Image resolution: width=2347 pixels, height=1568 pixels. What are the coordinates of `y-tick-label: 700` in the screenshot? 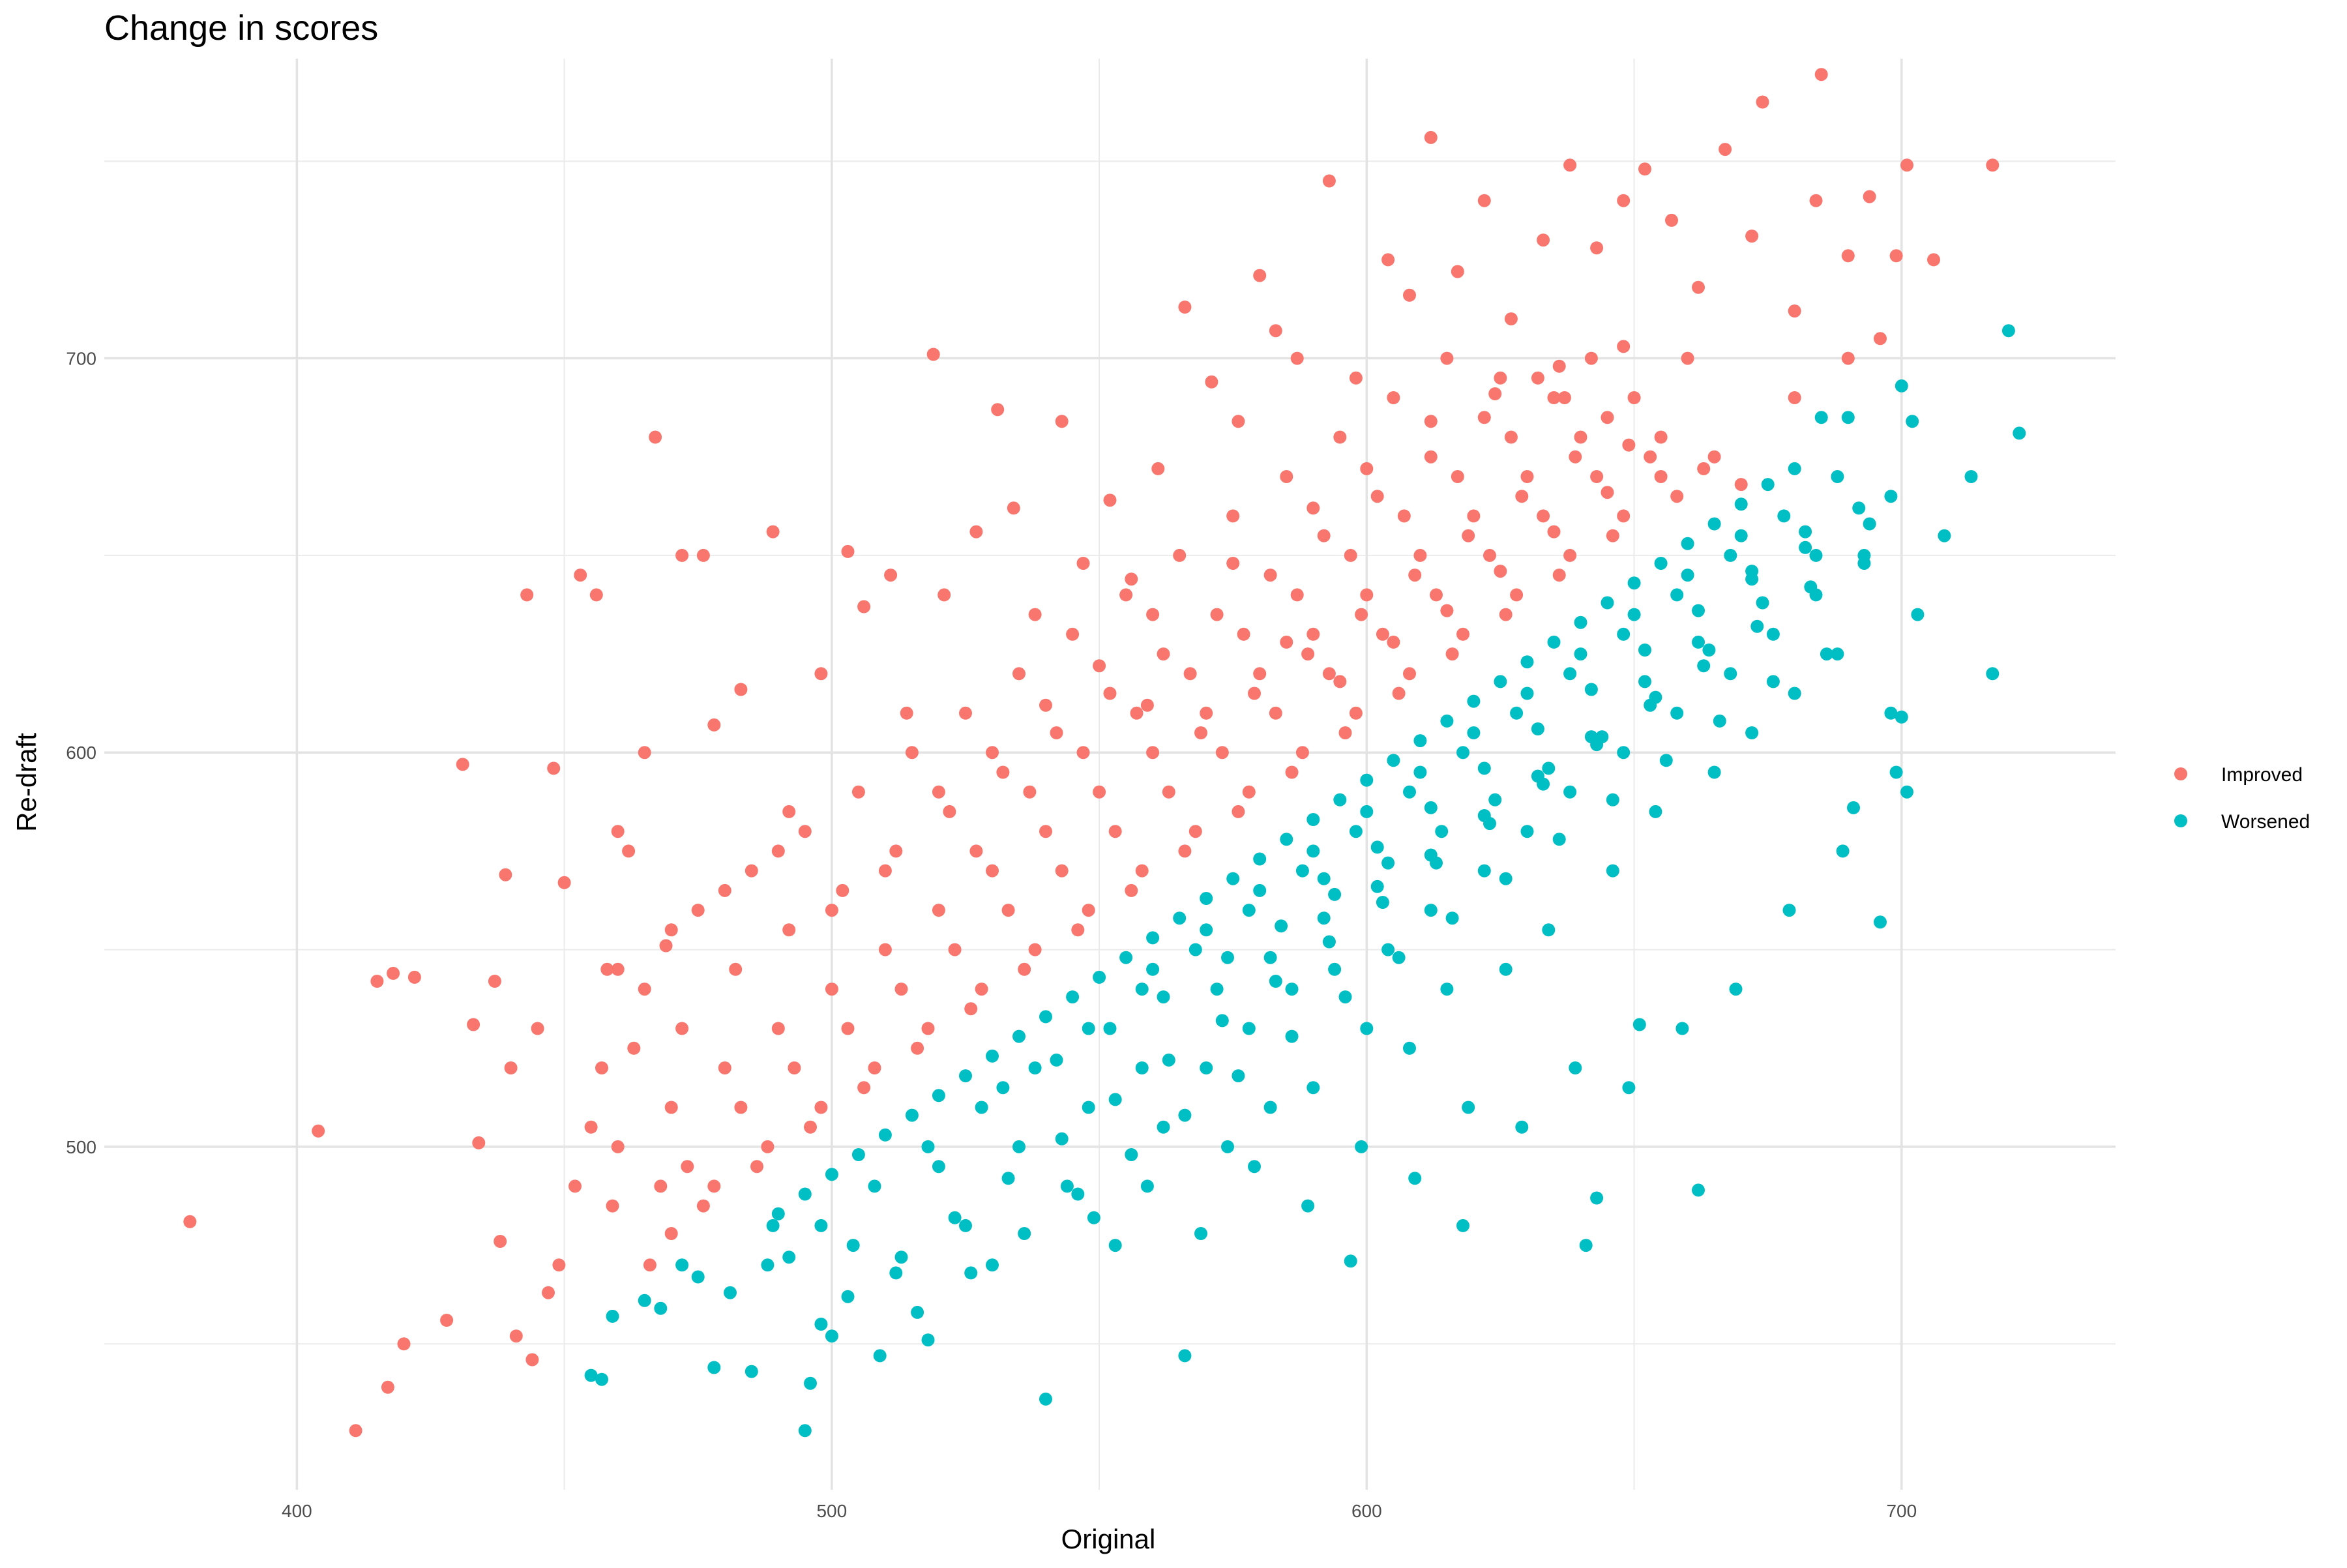 It's located at (81, 359).